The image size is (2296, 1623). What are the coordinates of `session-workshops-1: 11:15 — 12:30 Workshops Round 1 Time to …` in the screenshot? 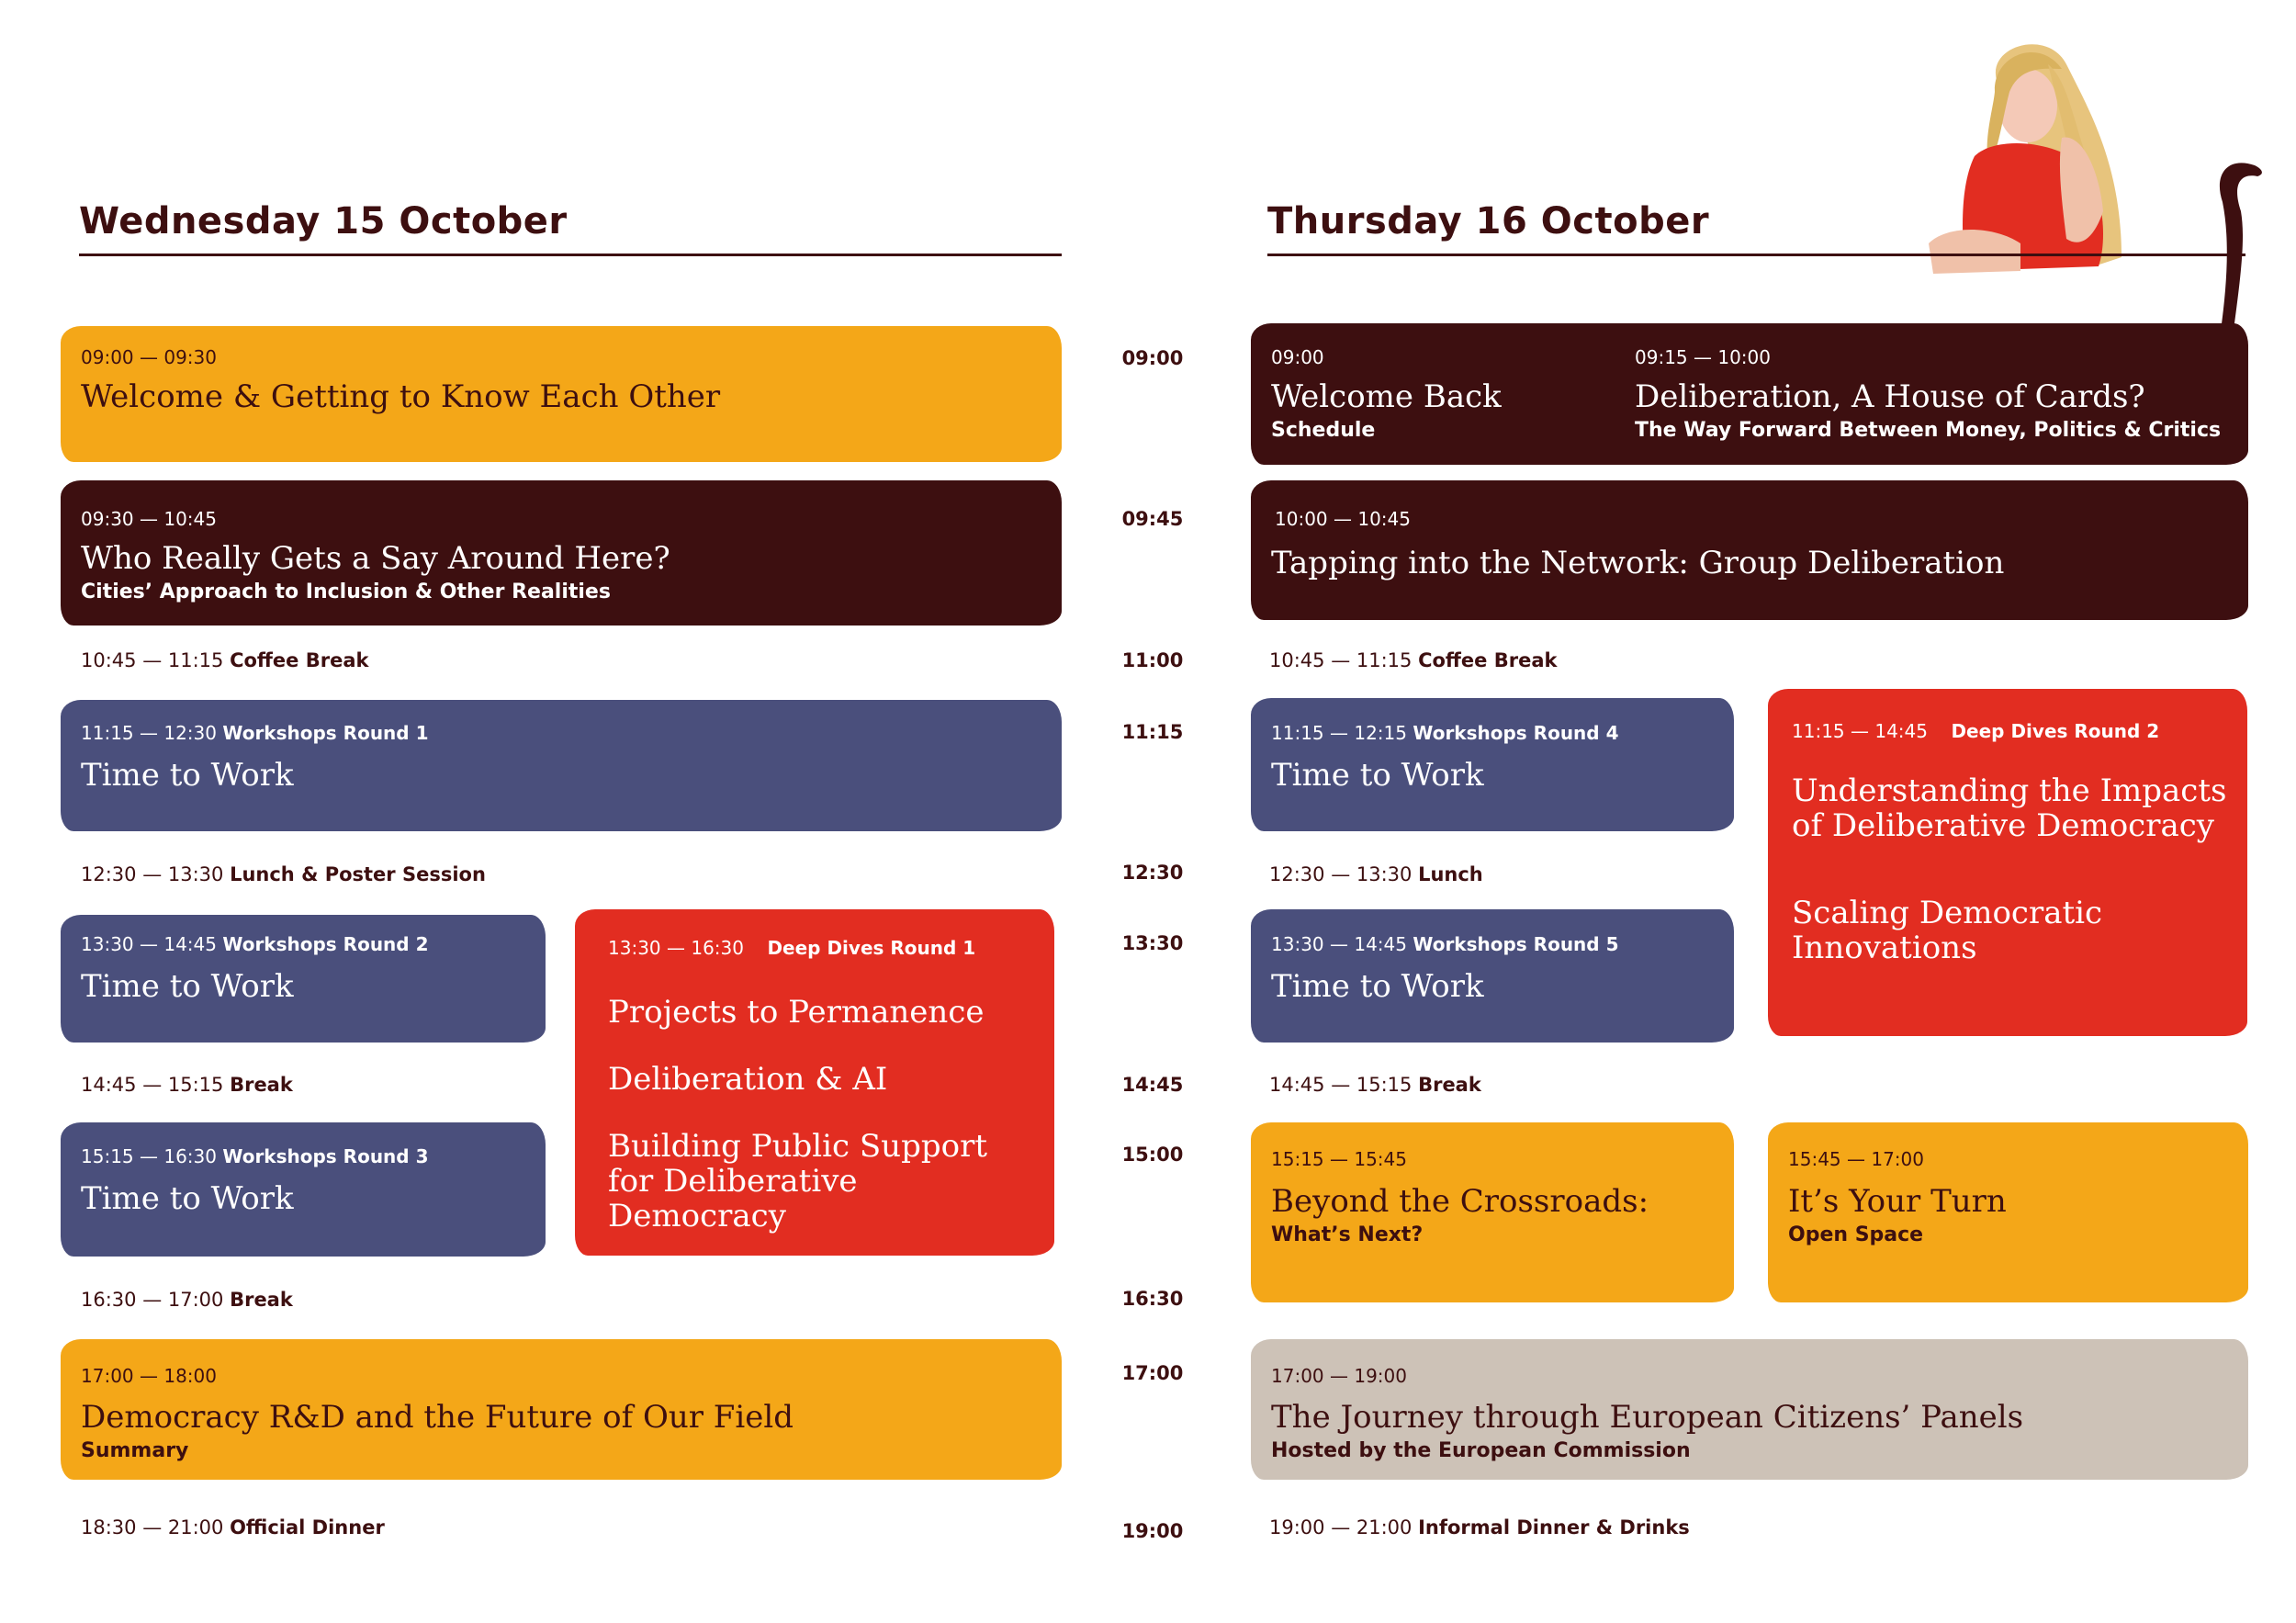 It's located at (562, 765).